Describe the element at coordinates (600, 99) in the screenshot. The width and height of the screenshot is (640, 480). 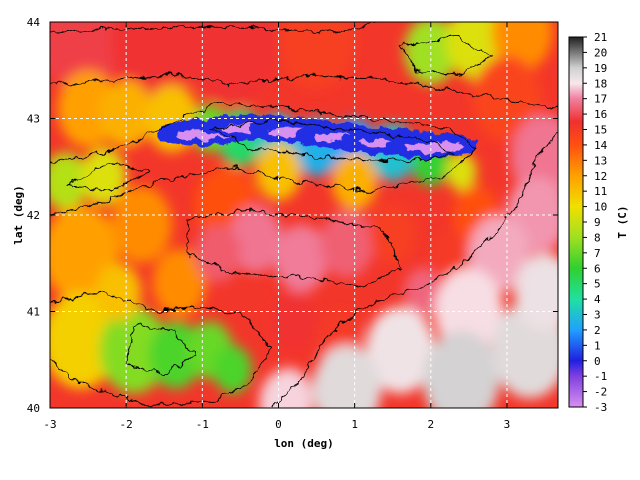
I see `colorbar-tick-label: 17` at that location.